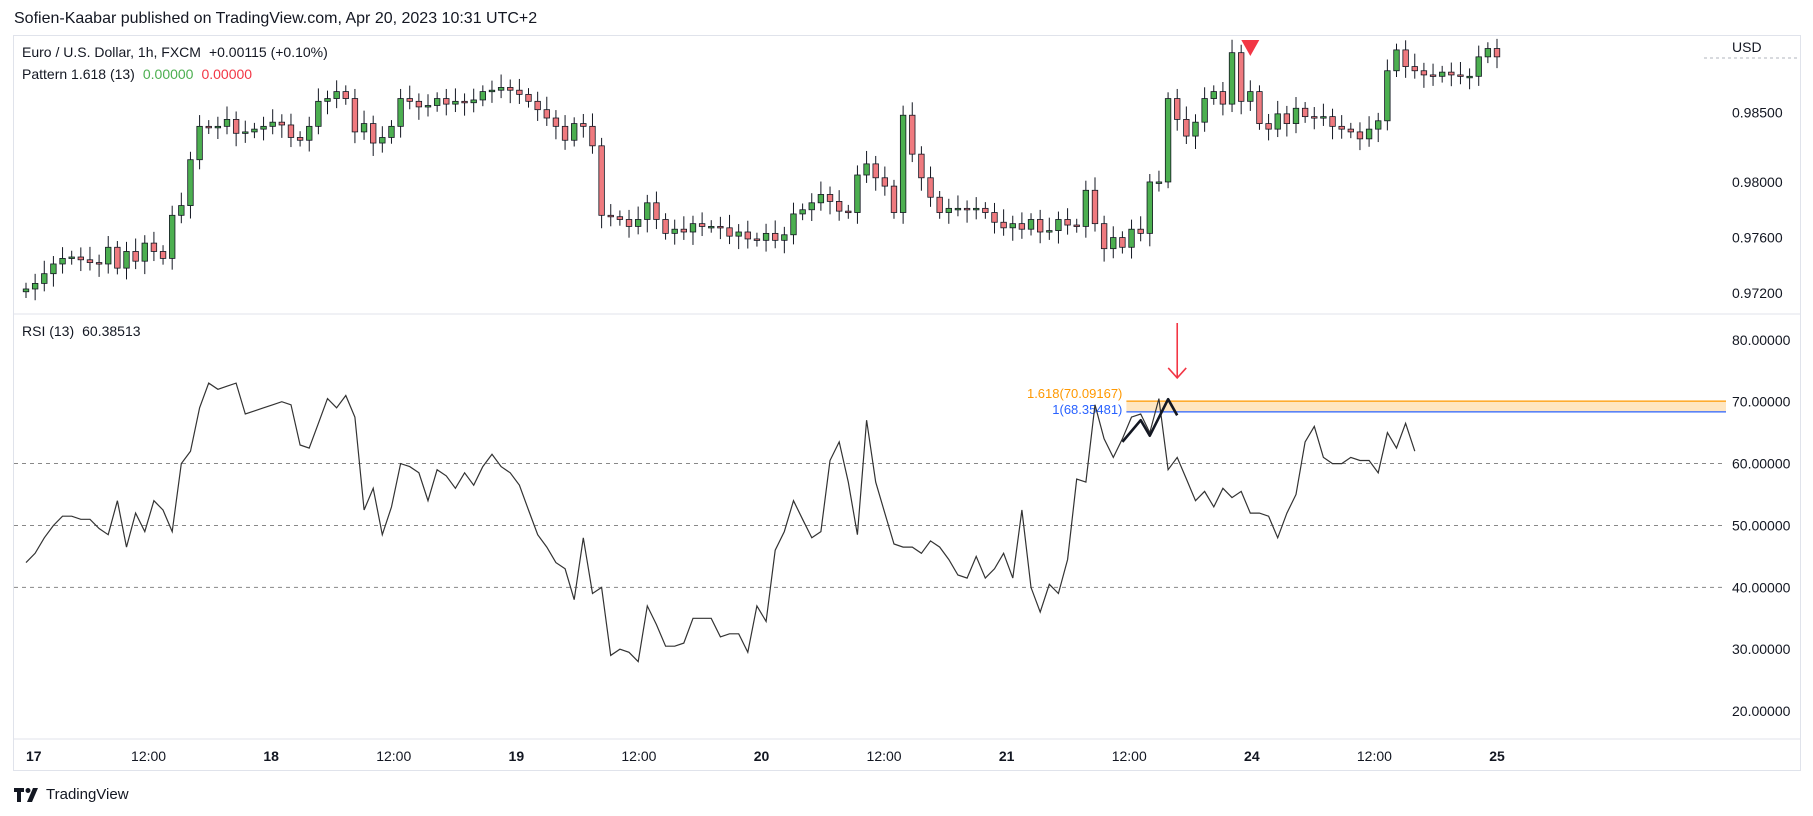  What do you see at coordinates (271, 756) in the screenshot?
I see `time-axis-tick: 18` at bounding box center [271, 756].